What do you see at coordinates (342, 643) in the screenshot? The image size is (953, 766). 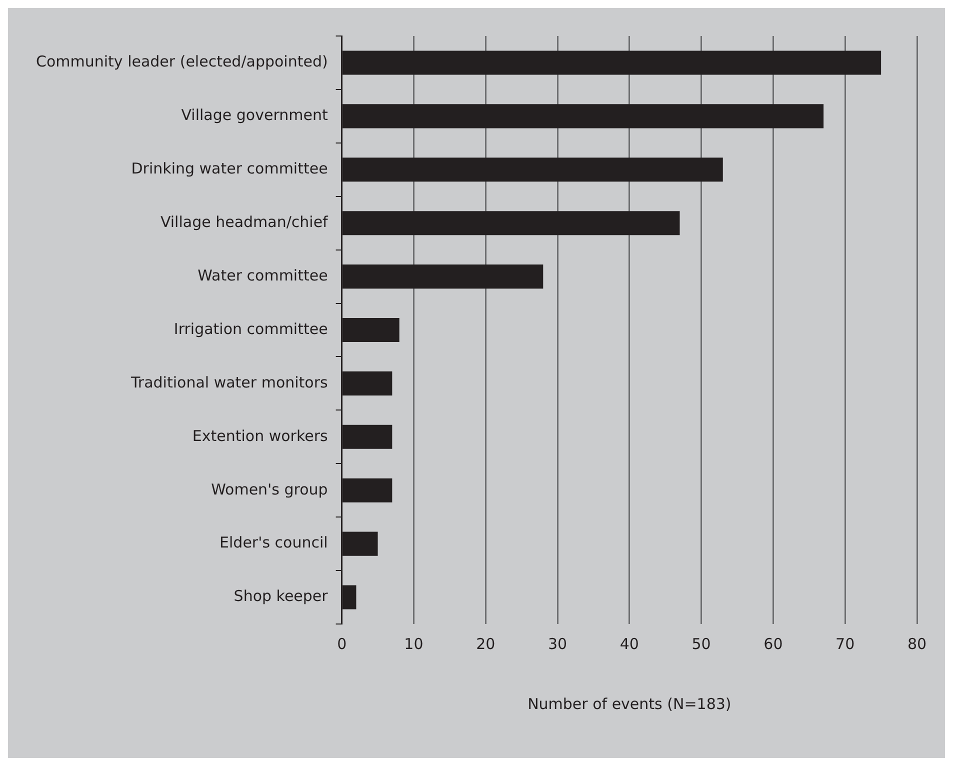 I see `x-tick-label: 0` at bounding box center [342, 643].